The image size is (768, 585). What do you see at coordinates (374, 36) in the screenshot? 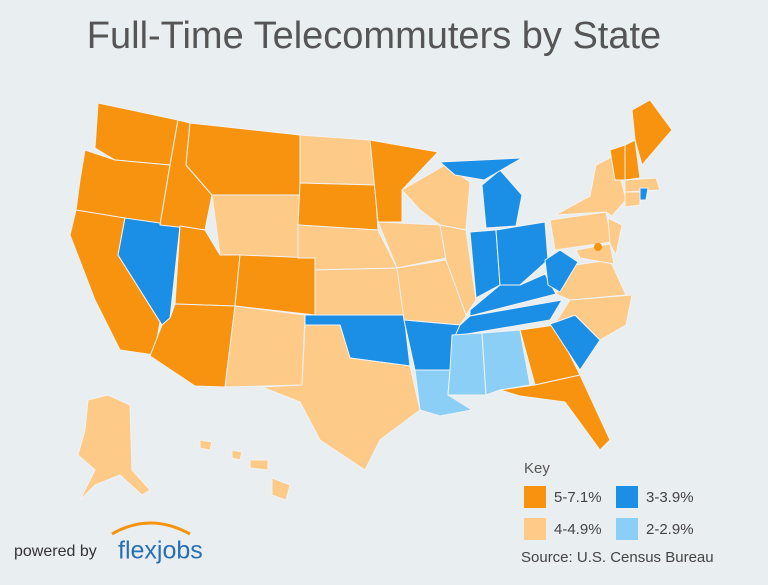
I see `title: Full-Time Telecommuters by State` at bounding box center [374, 36].